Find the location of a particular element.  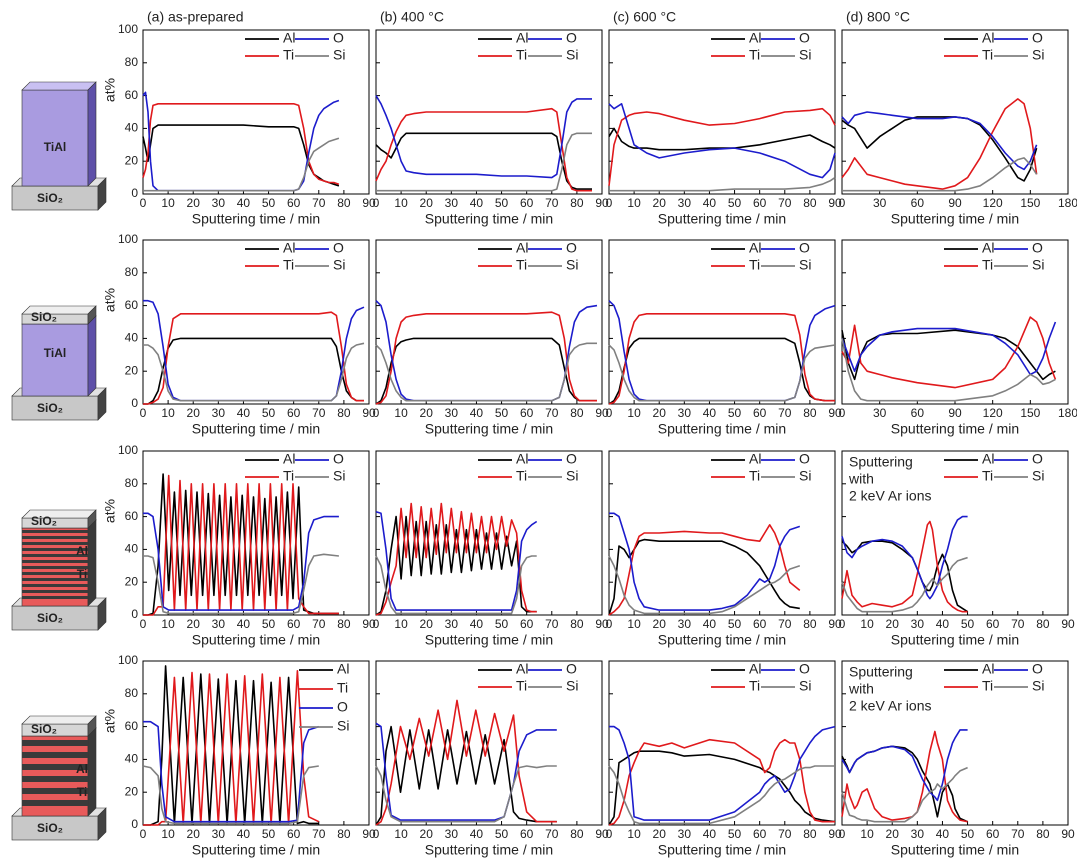

legend-label: Ti is located at coordinates (521, 476).